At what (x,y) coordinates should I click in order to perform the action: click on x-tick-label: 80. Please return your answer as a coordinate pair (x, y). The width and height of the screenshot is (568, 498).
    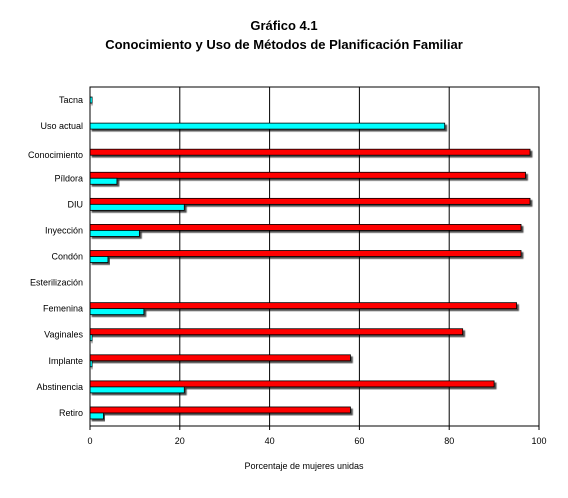
    Looking at the image, I should click on (449, 441).